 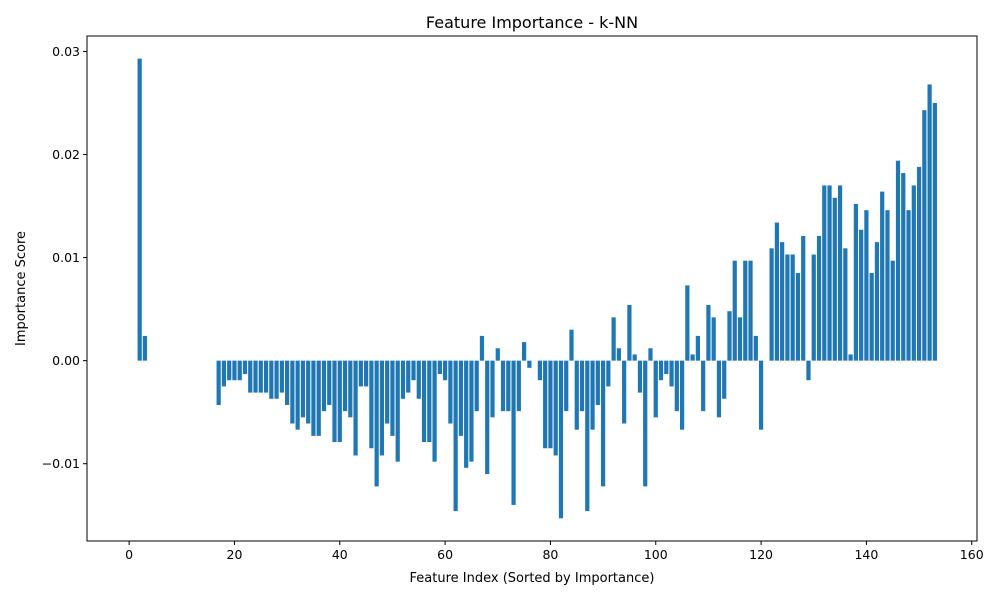 What do you see at coordinates (235, 554) in the screenshot?
I see `x-tick-label: 20` at bounding box center [235, 554].